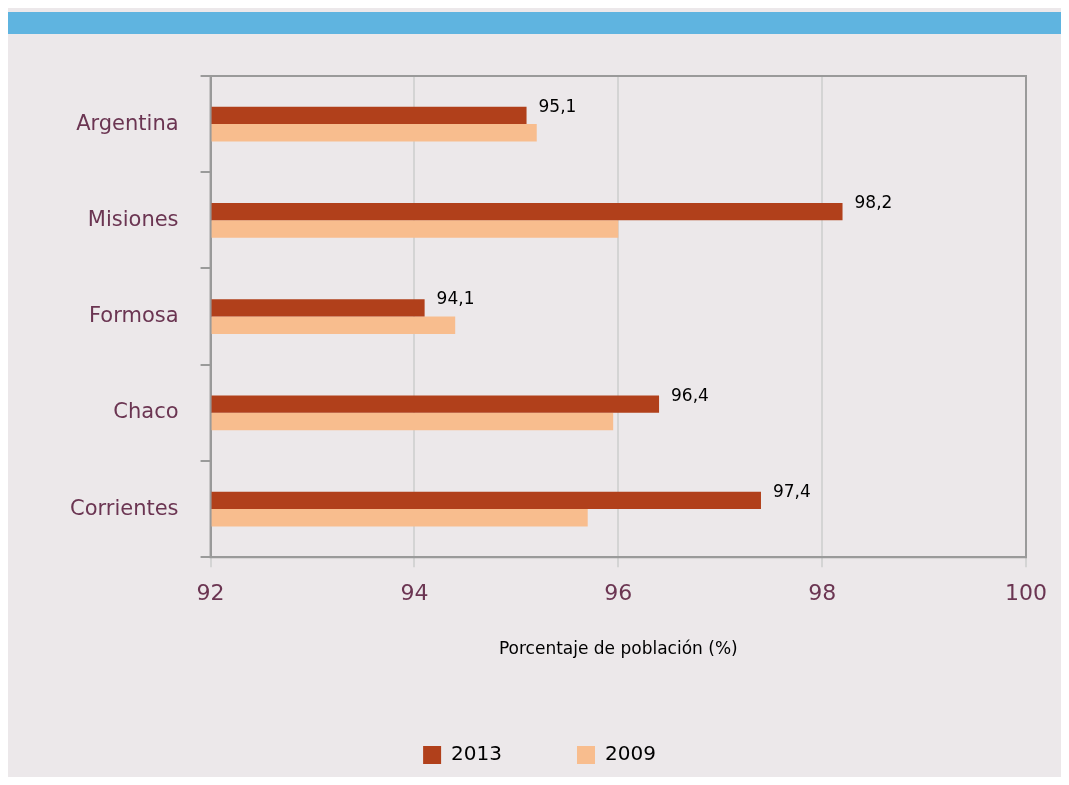  What do you see at coordinates (124, 507) in the screenshot?
I see `y-tick-label: Corrientes` at bounding box center [124, 507].